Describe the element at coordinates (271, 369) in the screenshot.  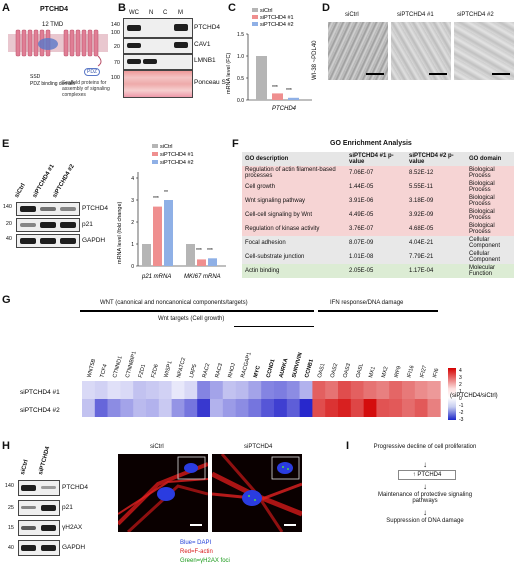
I see `panel-g-gene-label: CCND1` at that location.